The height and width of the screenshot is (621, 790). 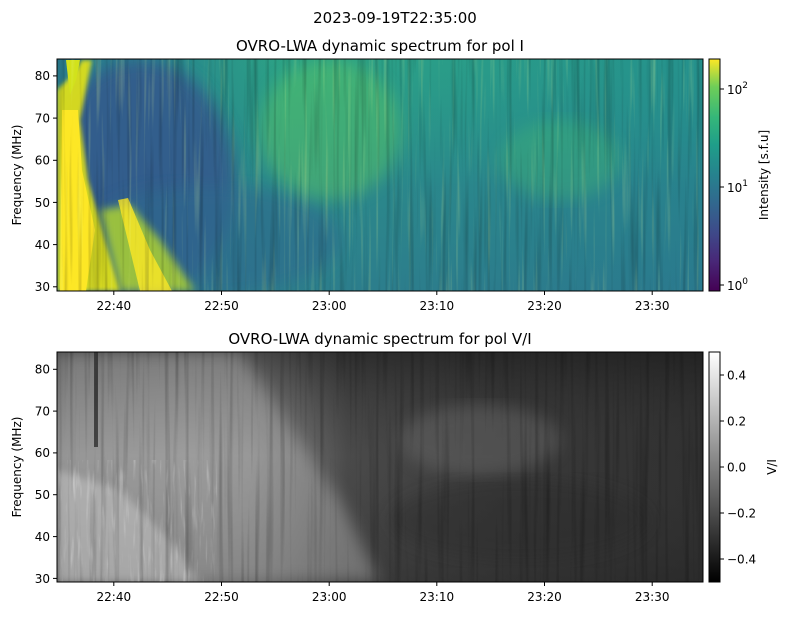 I want to click on colorbar: 0.4 0.2 0.0 −0.2 −0.4 V/I, so click(x=743, y=467).